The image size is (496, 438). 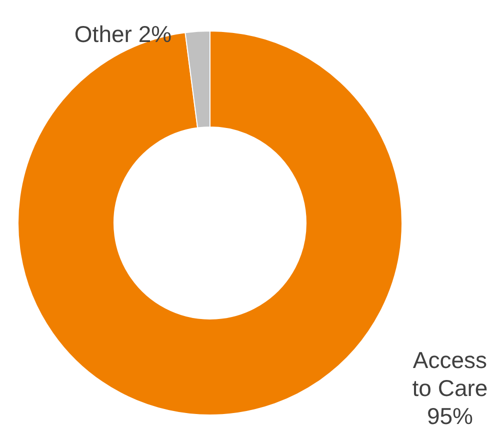 What do you see at coordinates (123, 34) in the screenshot?
I see `slice-label: Other 2%` at bounding box center [123, 34].